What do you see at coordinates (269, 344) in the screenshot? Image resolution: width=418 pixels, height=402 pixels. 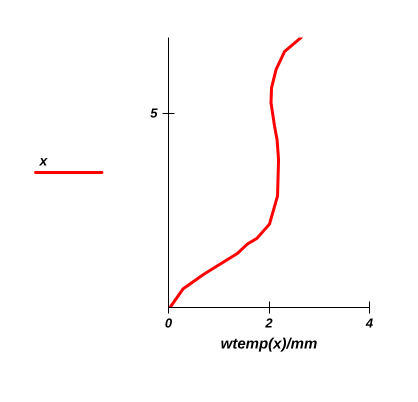 I see `x-axis-title: wtemp(x)/mm` at bounding box center [269, 344].